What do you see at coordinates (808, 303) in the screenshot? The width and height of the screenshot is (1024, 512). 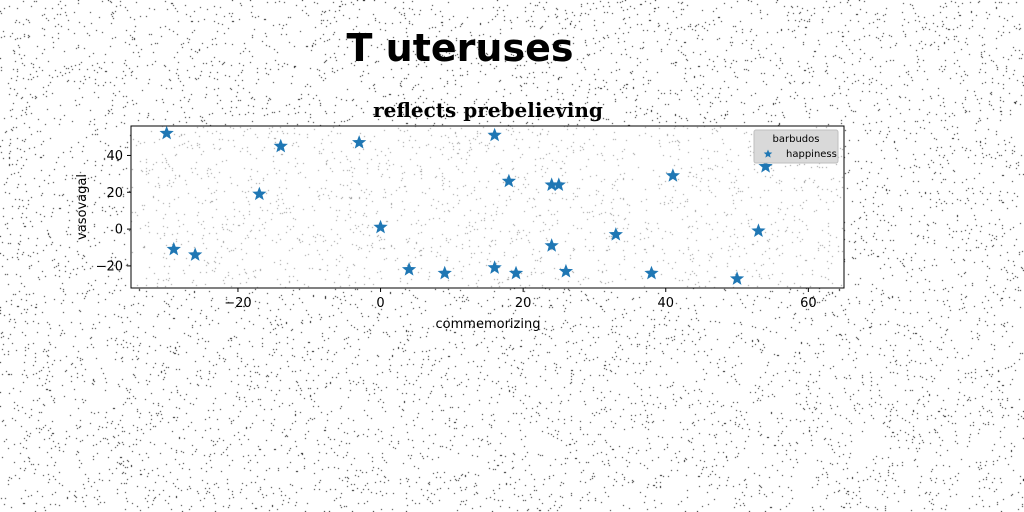 I see `x-tick-label: 60` at bounding box center [808, 303].